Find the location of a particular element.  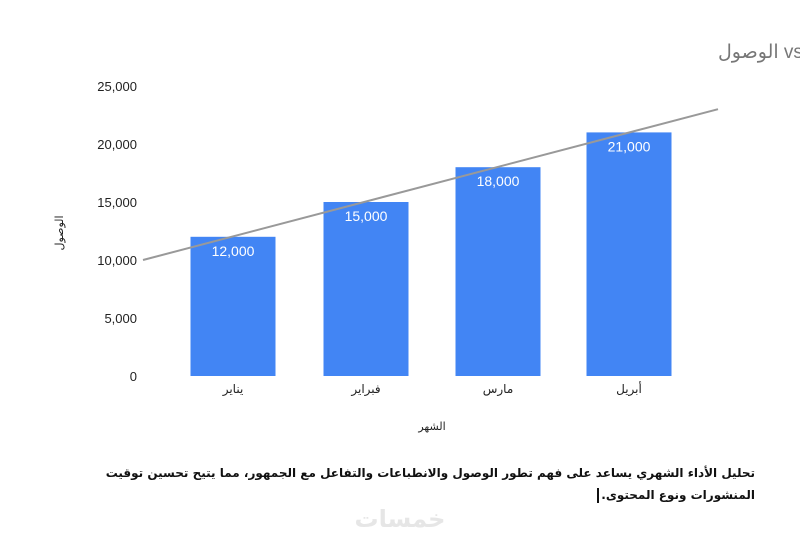

y-axis-ticks: 0 5,000 10,000 15,000 20,000 25,000 is located at coordinates (117, 231).